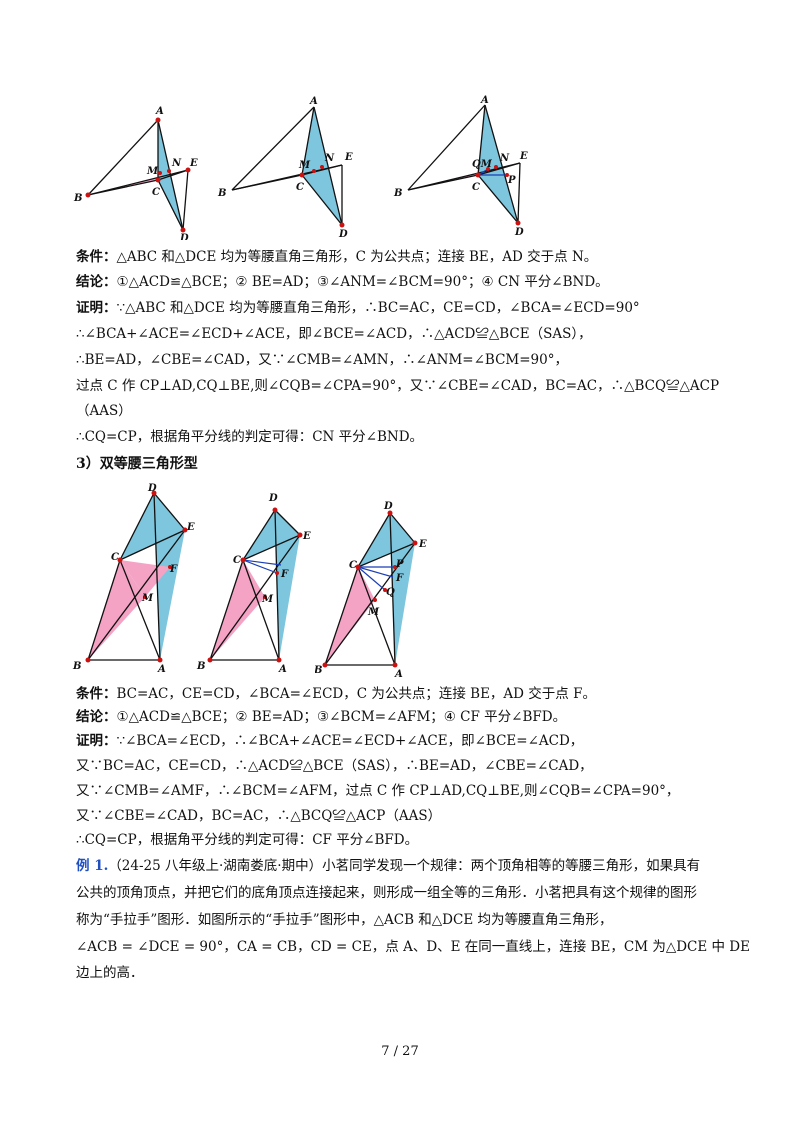  Describe the element at coordinates (247, 840) in the screenshot. I see `proof-line: ∴CQ=CP，根据角平分线的判定可得：CF 平分∠BFD。` at that location.